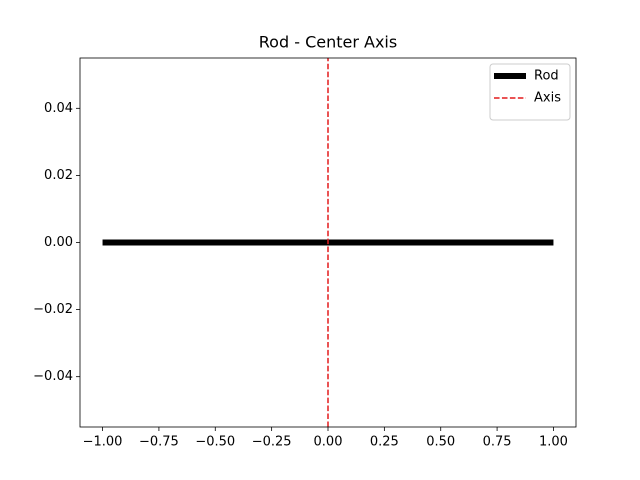 The height and width of the screenshot is (480, 640). Describe the element at coordinates (328, 42) in the screenshot. I see `chart-title: Rod - Center Axis` at that location.